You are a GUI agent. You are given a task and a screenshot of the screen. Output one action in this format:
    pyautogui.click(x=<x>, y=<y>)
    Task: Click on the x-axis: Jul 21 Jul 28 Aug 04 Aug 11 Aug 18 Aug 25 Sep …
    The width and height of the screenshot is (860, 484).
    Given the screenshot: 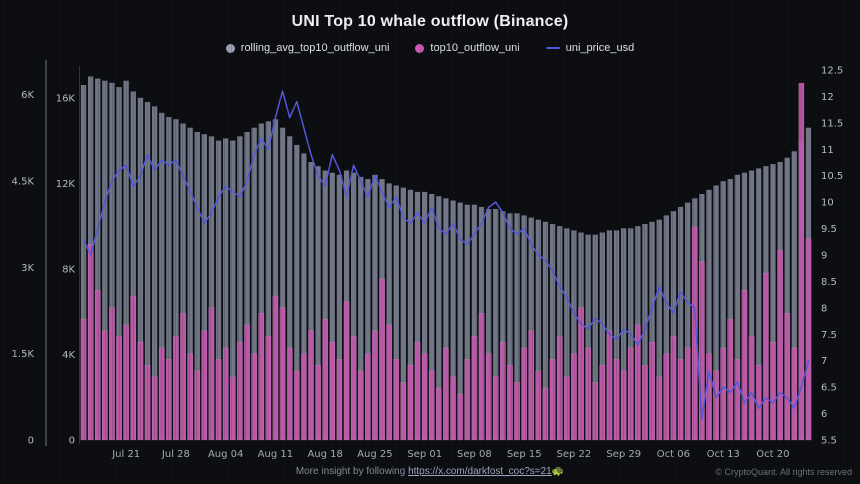 What is the action you would take?
    pyautogui.click(x=450, y=454)
    